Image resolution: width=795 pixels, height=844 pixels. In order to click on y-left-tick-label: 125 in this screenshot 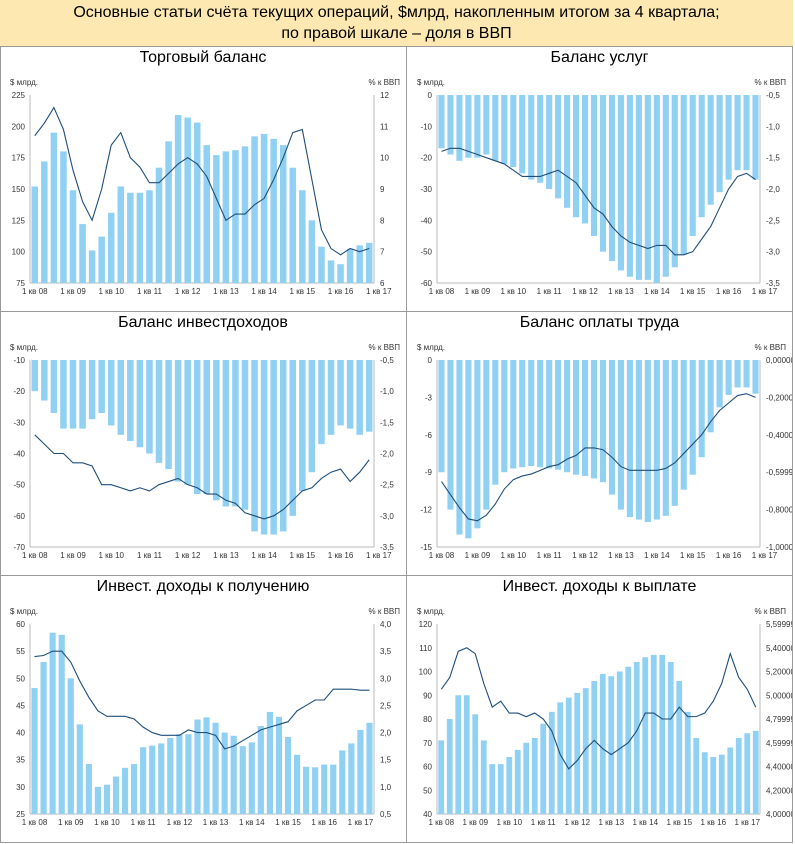, I will do `click(19, 220)`.